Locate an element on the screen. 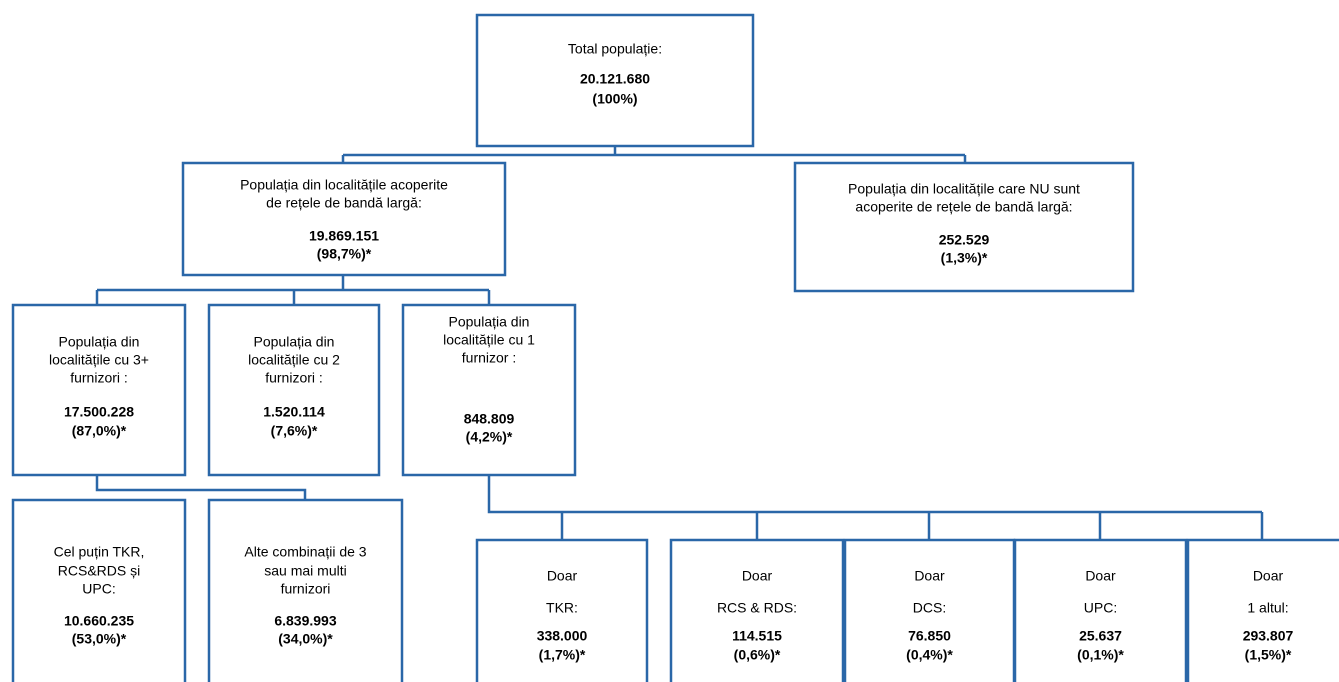  node-value: 76.850 is located at coordinates (929, 636).